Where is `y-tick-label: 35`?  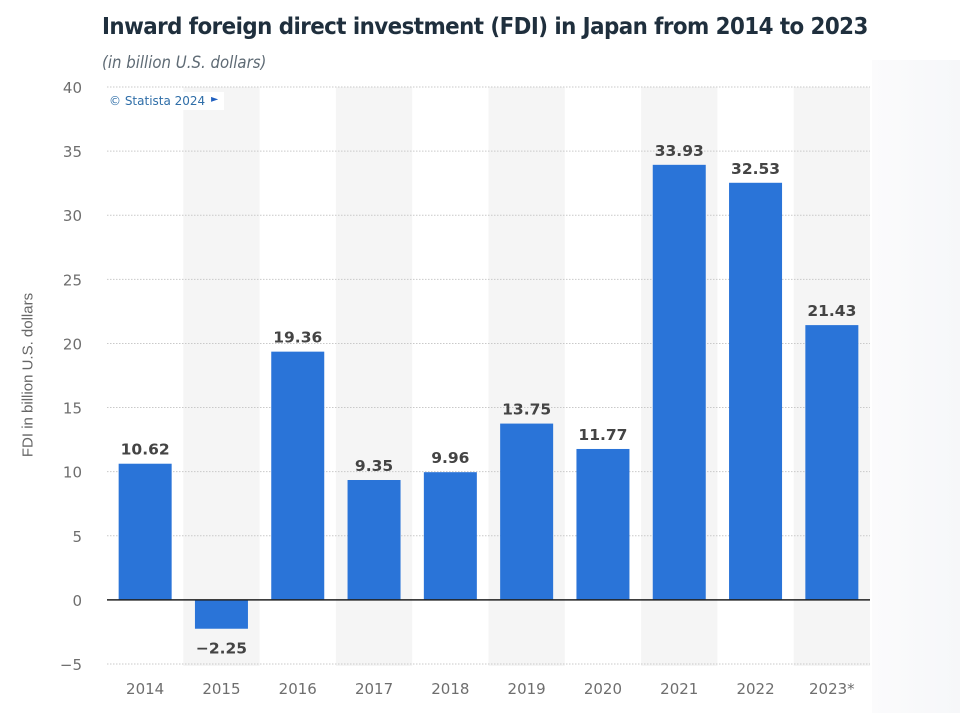 y-tick-label: 35 is located at coordinates (72, 152).